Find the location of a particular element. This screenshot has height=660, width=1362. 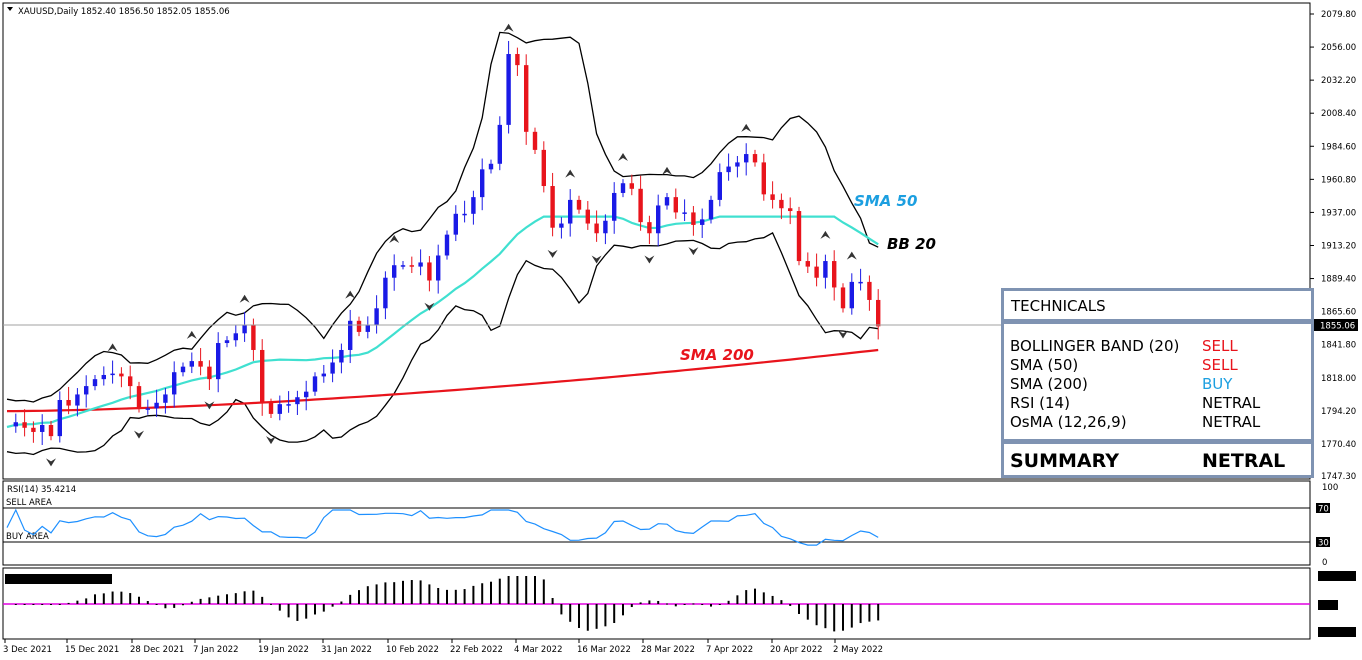

rsi-tick-70-bg is located at coordinates (1323, 508).